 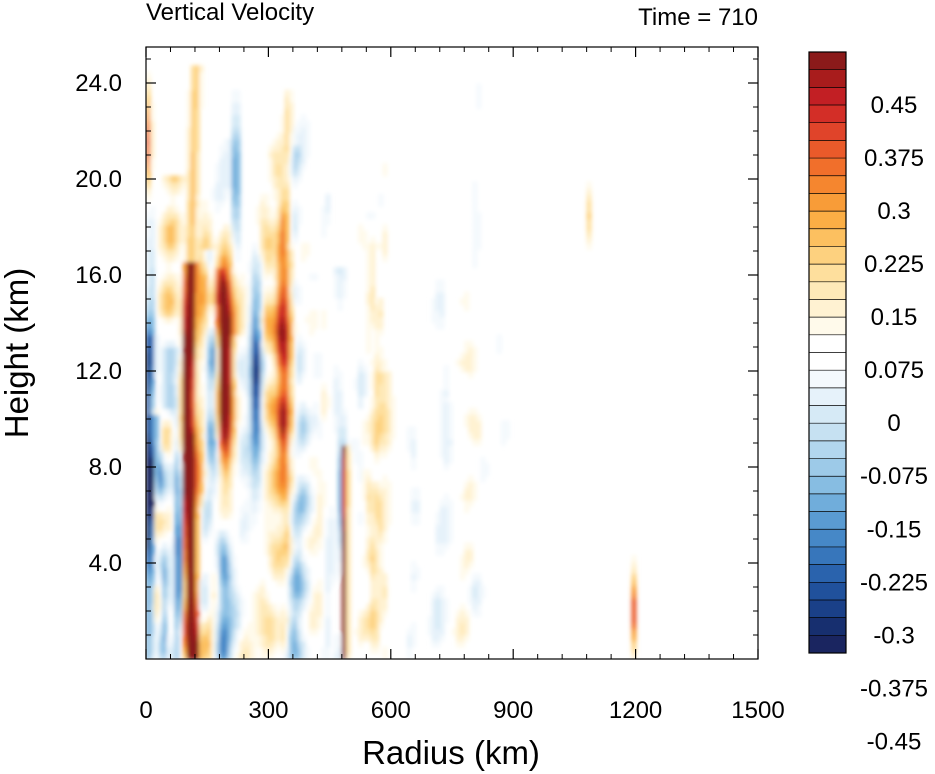 What do you see at coordinates (894, 158) in the screenshot?
I see `colorbar-tick-label: 0.375` at bounding box center [894, 158].